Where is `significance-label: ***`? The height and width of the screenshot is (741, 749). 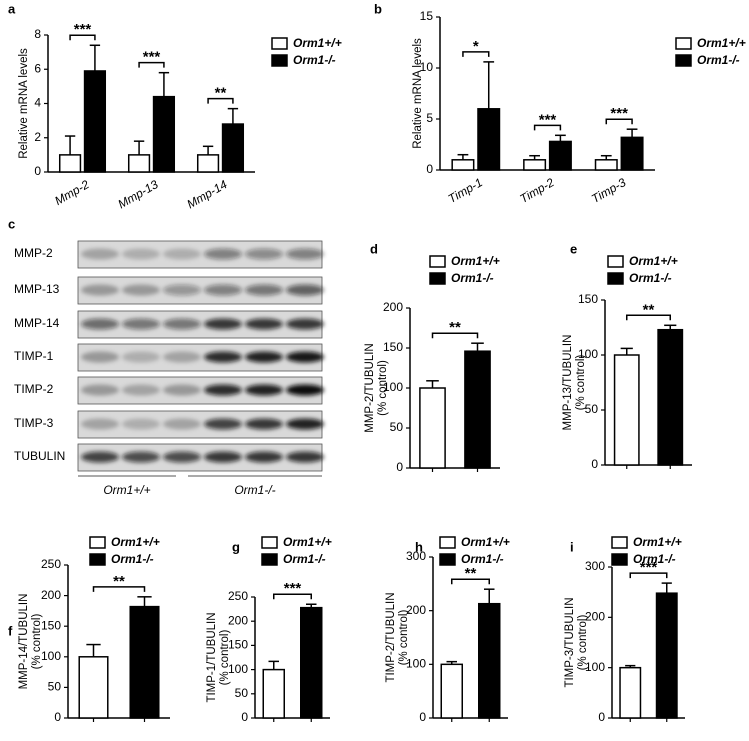
significance-label: *** is located at coordinates (548, 119).